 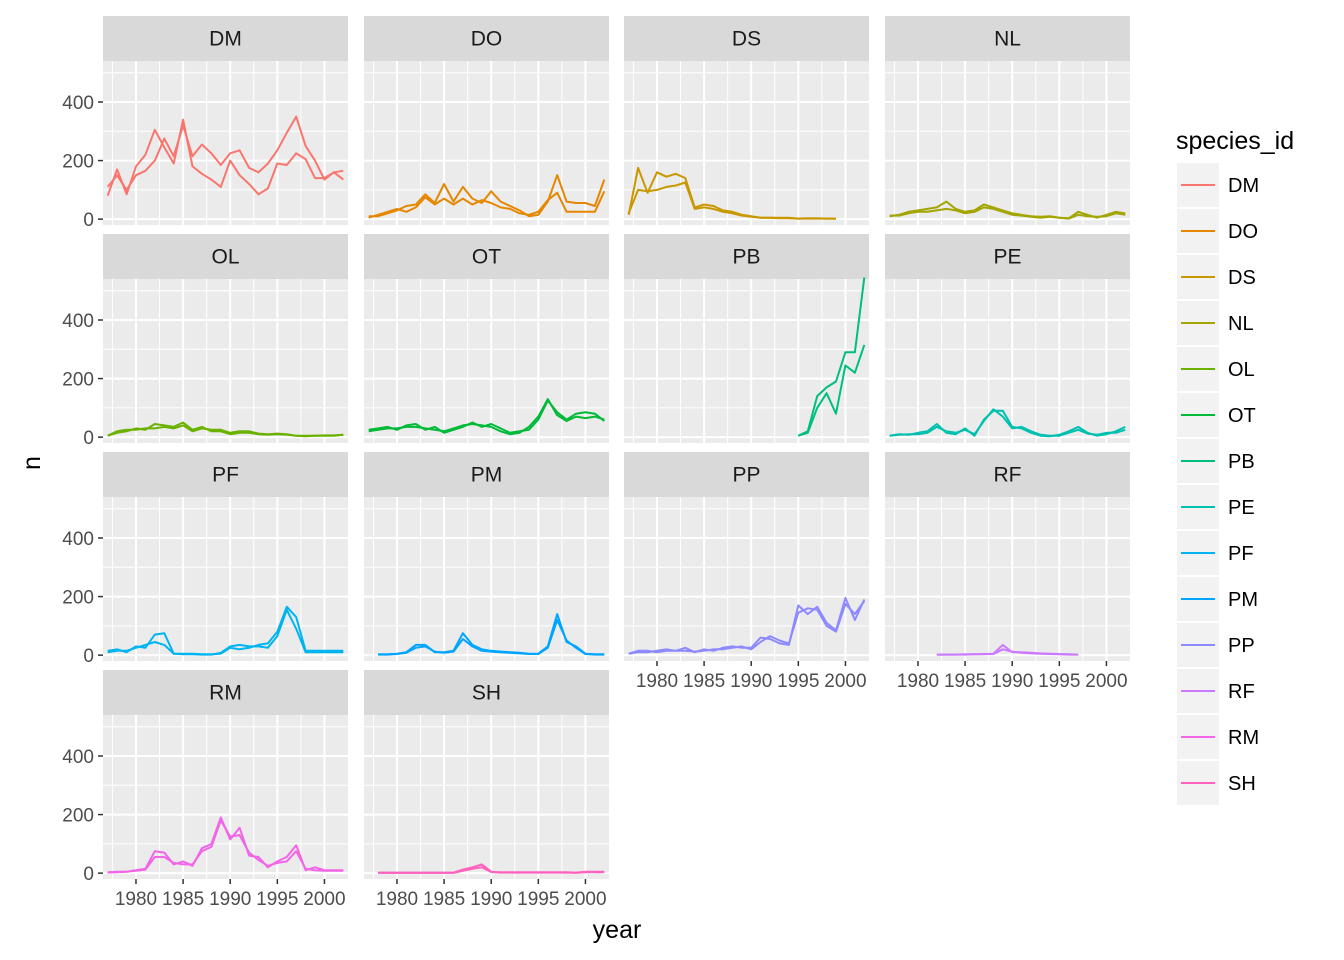 I want to click on panel-bg-ot, so click(x=486, y=361).